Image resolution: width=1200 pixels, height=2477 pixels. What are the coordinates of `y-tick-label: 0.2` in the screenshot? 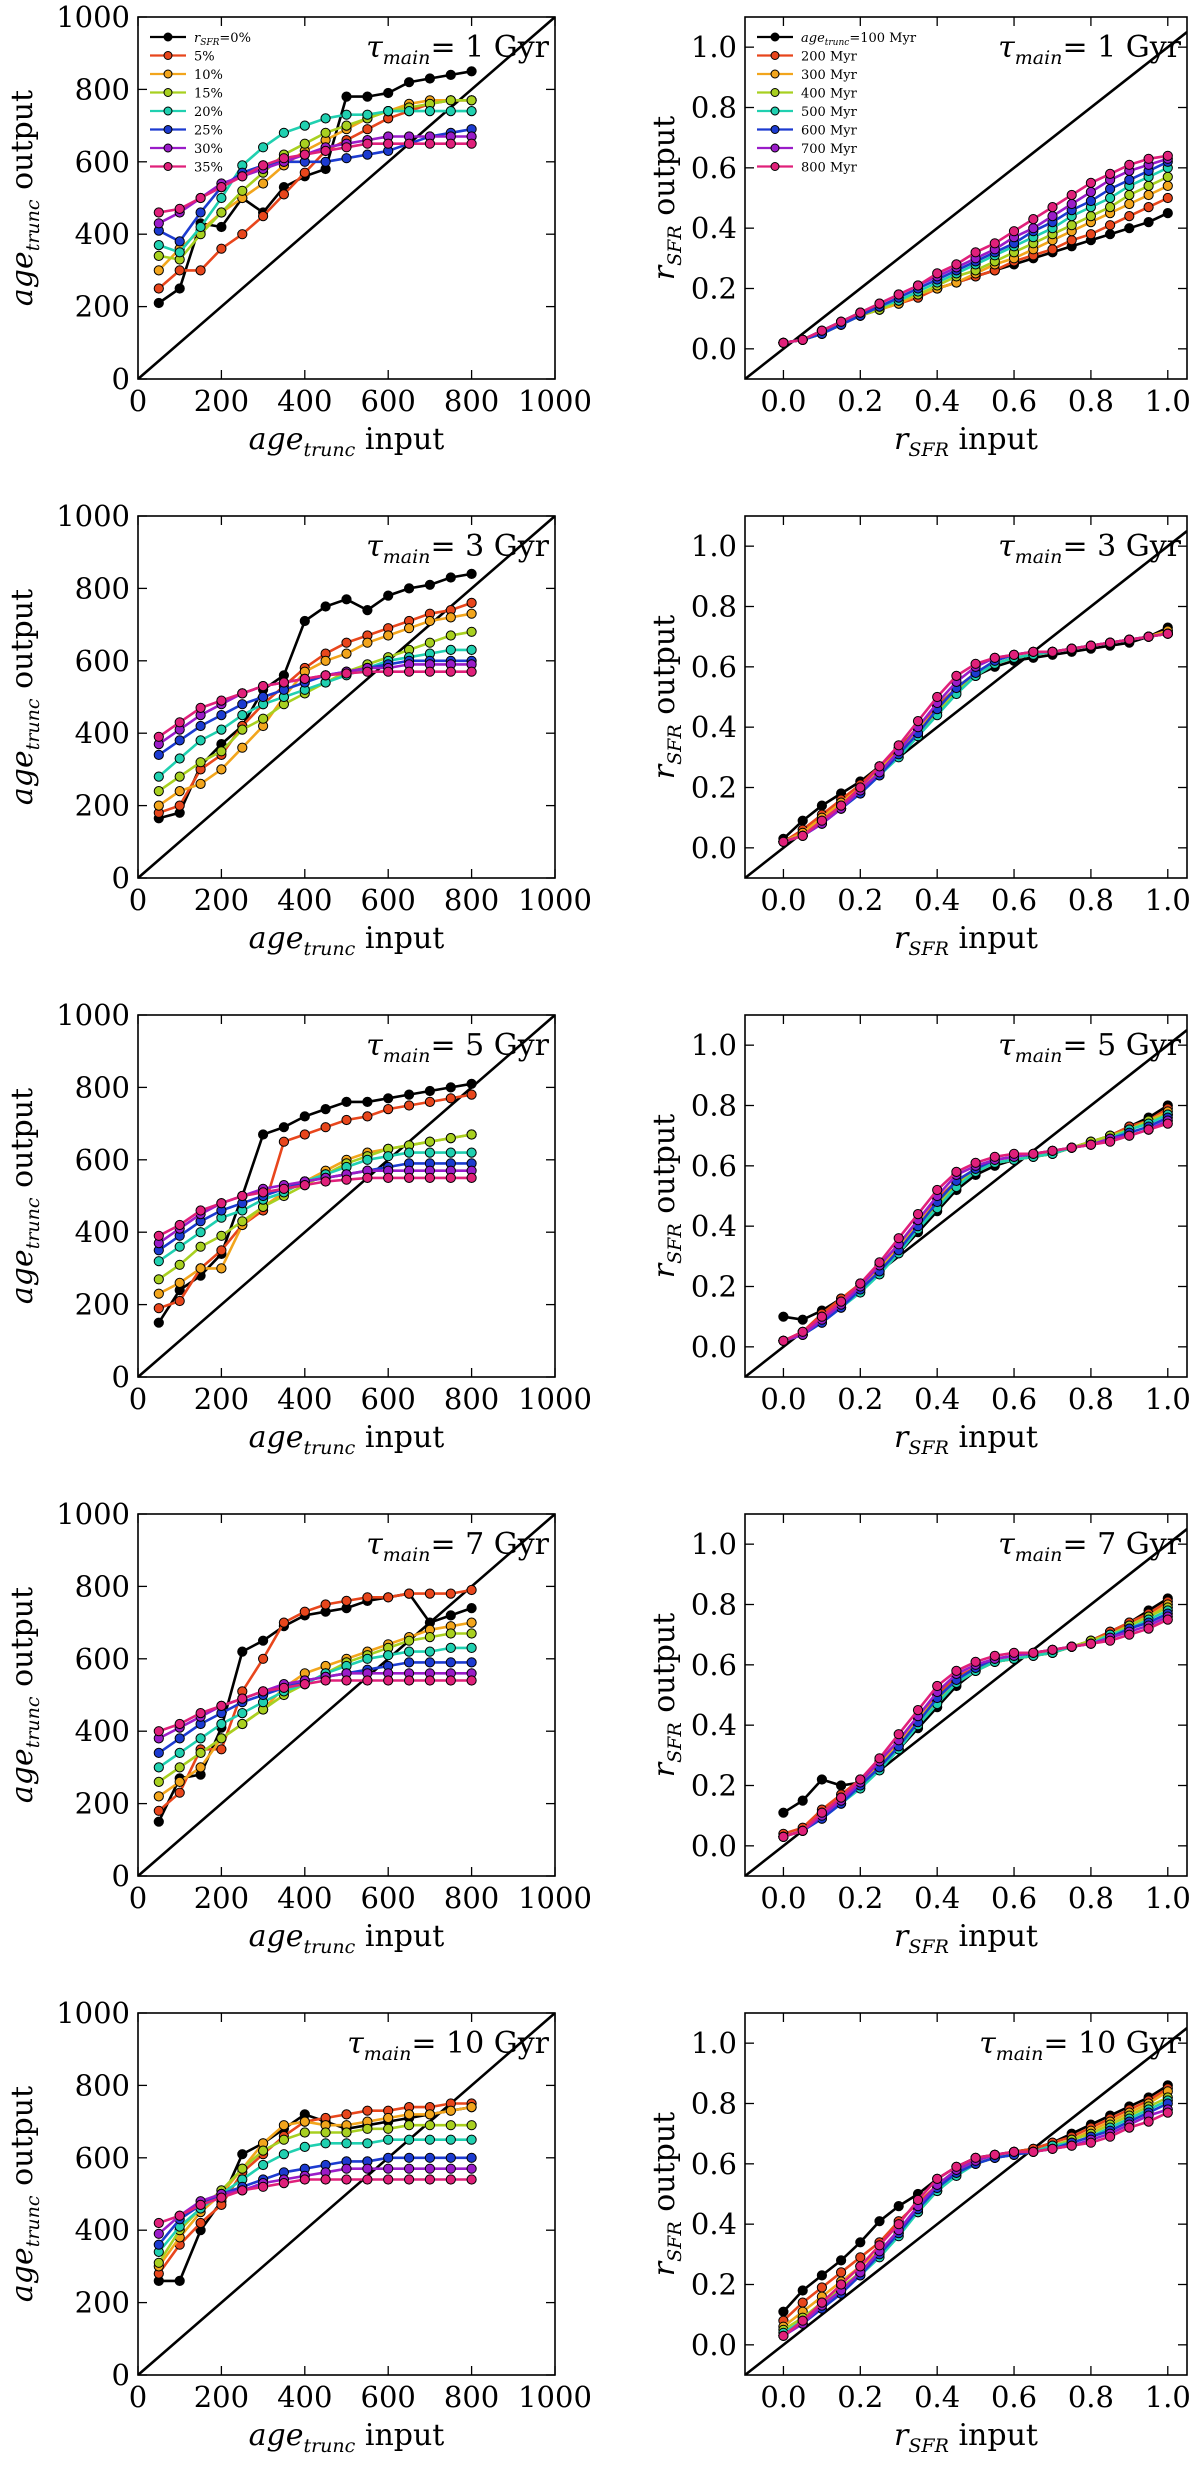 It's located at (714, 289).